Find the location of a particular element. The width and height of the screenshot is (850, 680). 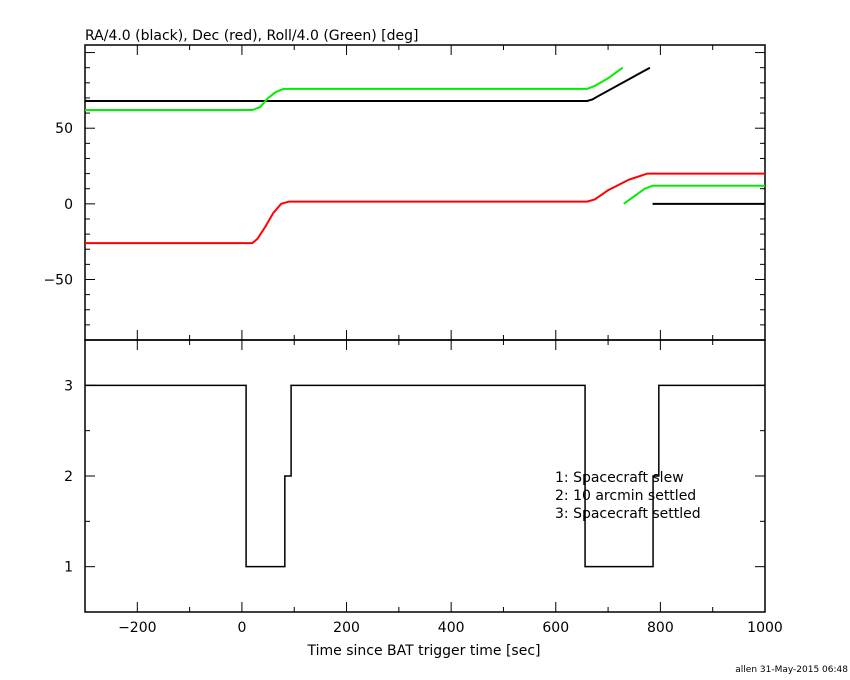

x-tick-label: 0 is located at coordinates (241, 628).